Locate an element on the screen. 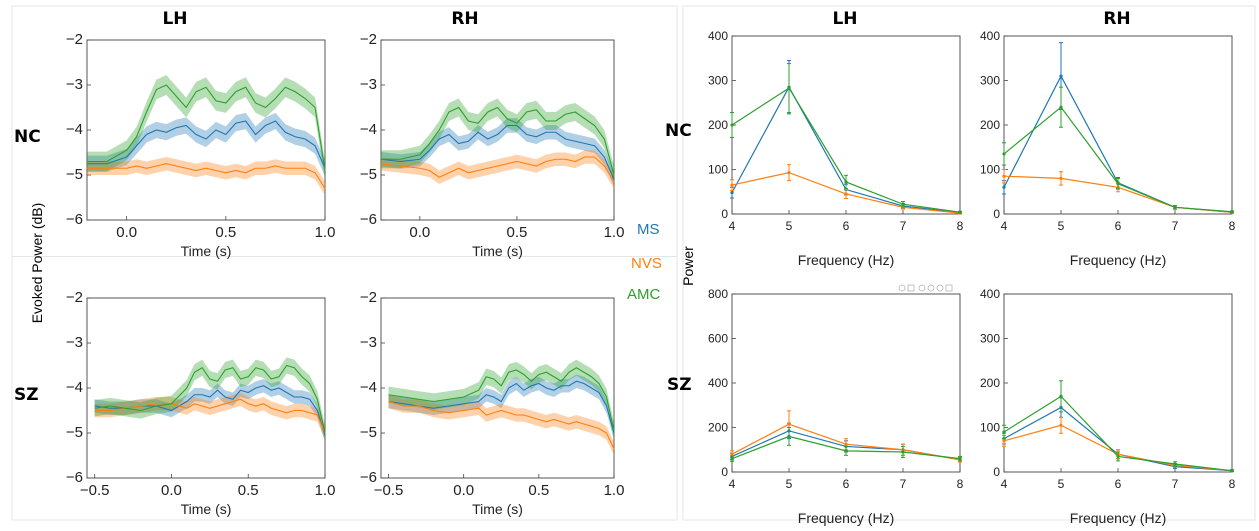  figure-toolbar is located at coordinates (925, 288).